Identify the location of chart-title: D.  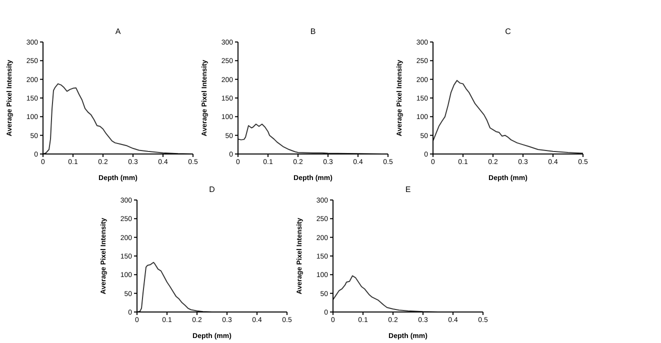
(212, 190).